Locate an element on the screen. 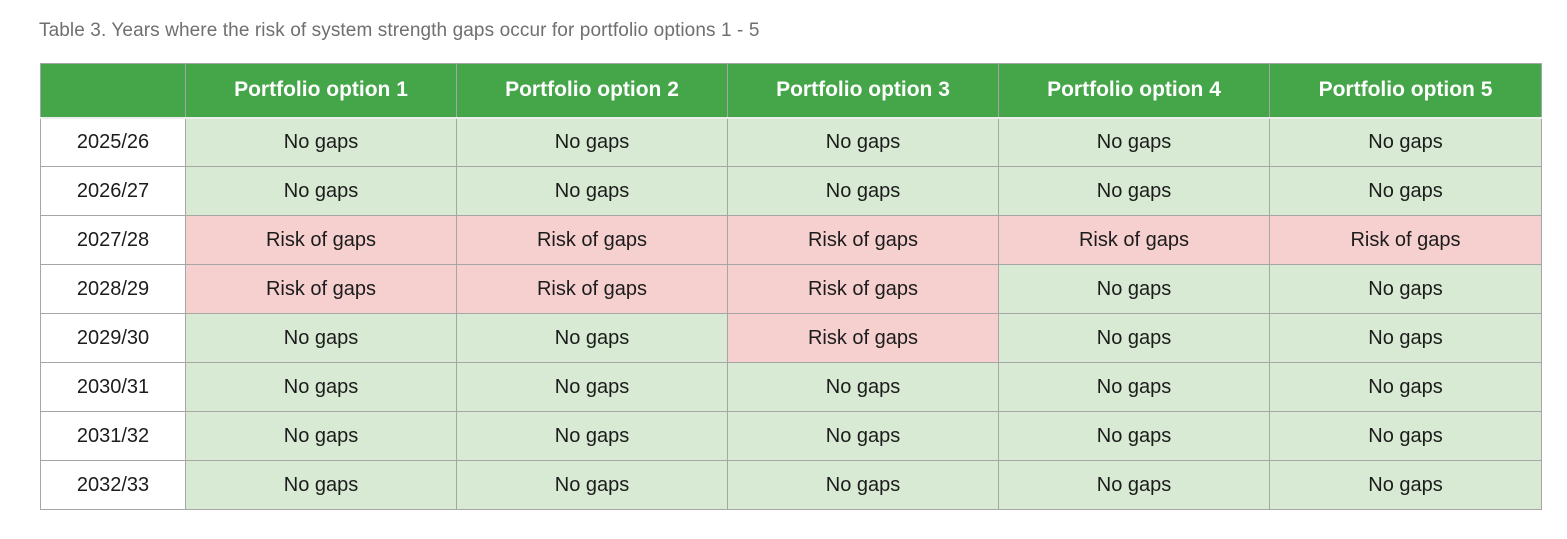 The height and width of the screenshot is (539, 1567). year-cell: 2031/32 is located at coordinates (113, 436).